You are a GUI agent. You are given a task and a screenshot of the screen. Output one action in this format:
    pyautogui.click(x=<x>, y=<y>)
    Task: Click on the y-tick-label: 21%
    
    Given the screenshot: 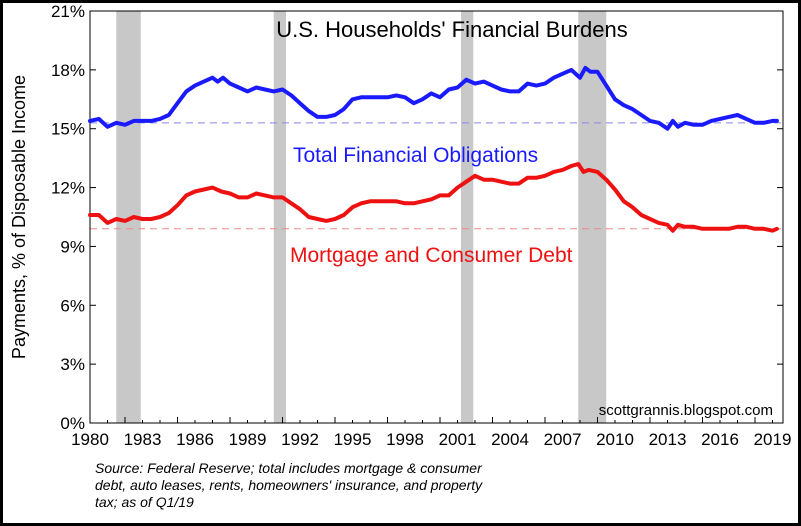 What is the action you would take?
    pyautogui.click(x=68, y=12)
    